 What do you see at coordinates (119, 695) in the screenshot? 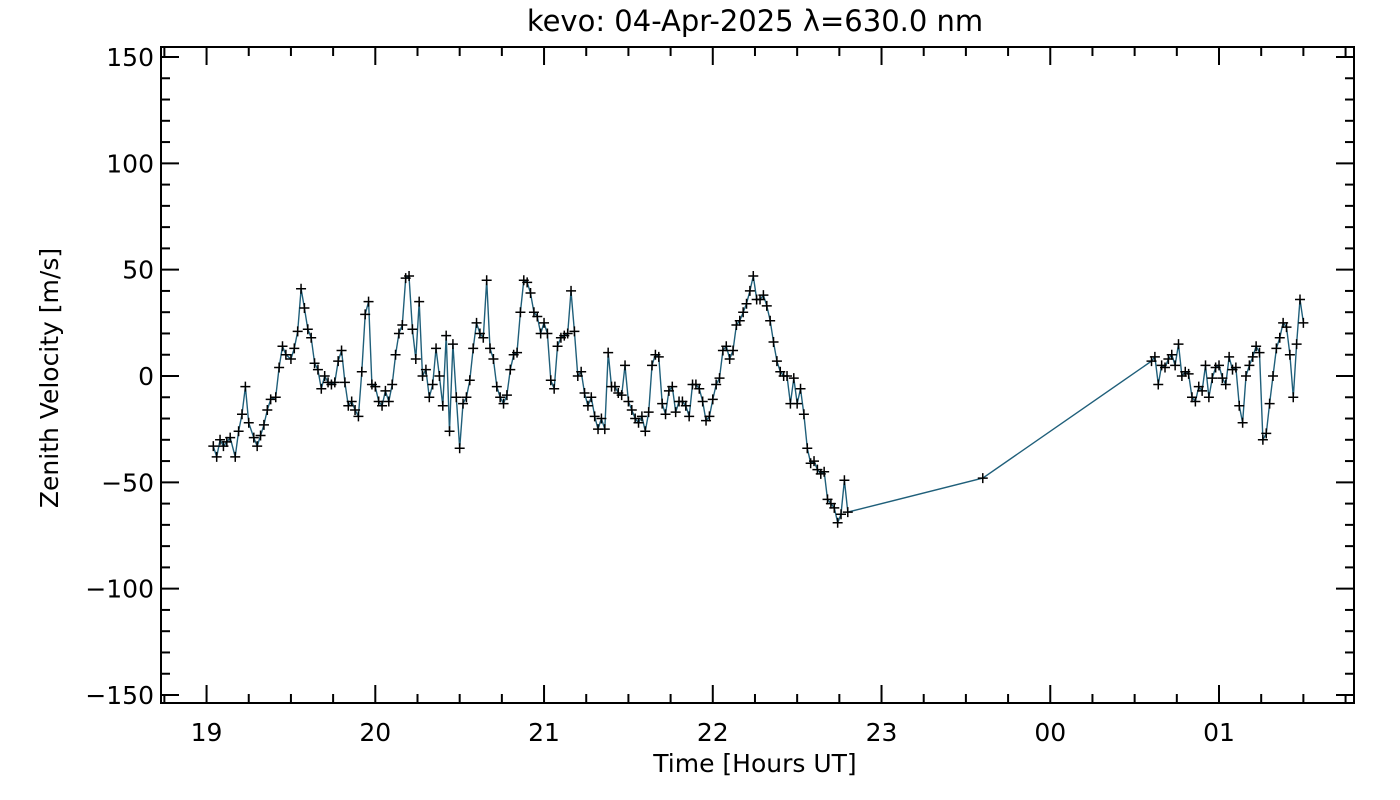
I see `y-tick-label: −150` at bounding box center [119, 695].